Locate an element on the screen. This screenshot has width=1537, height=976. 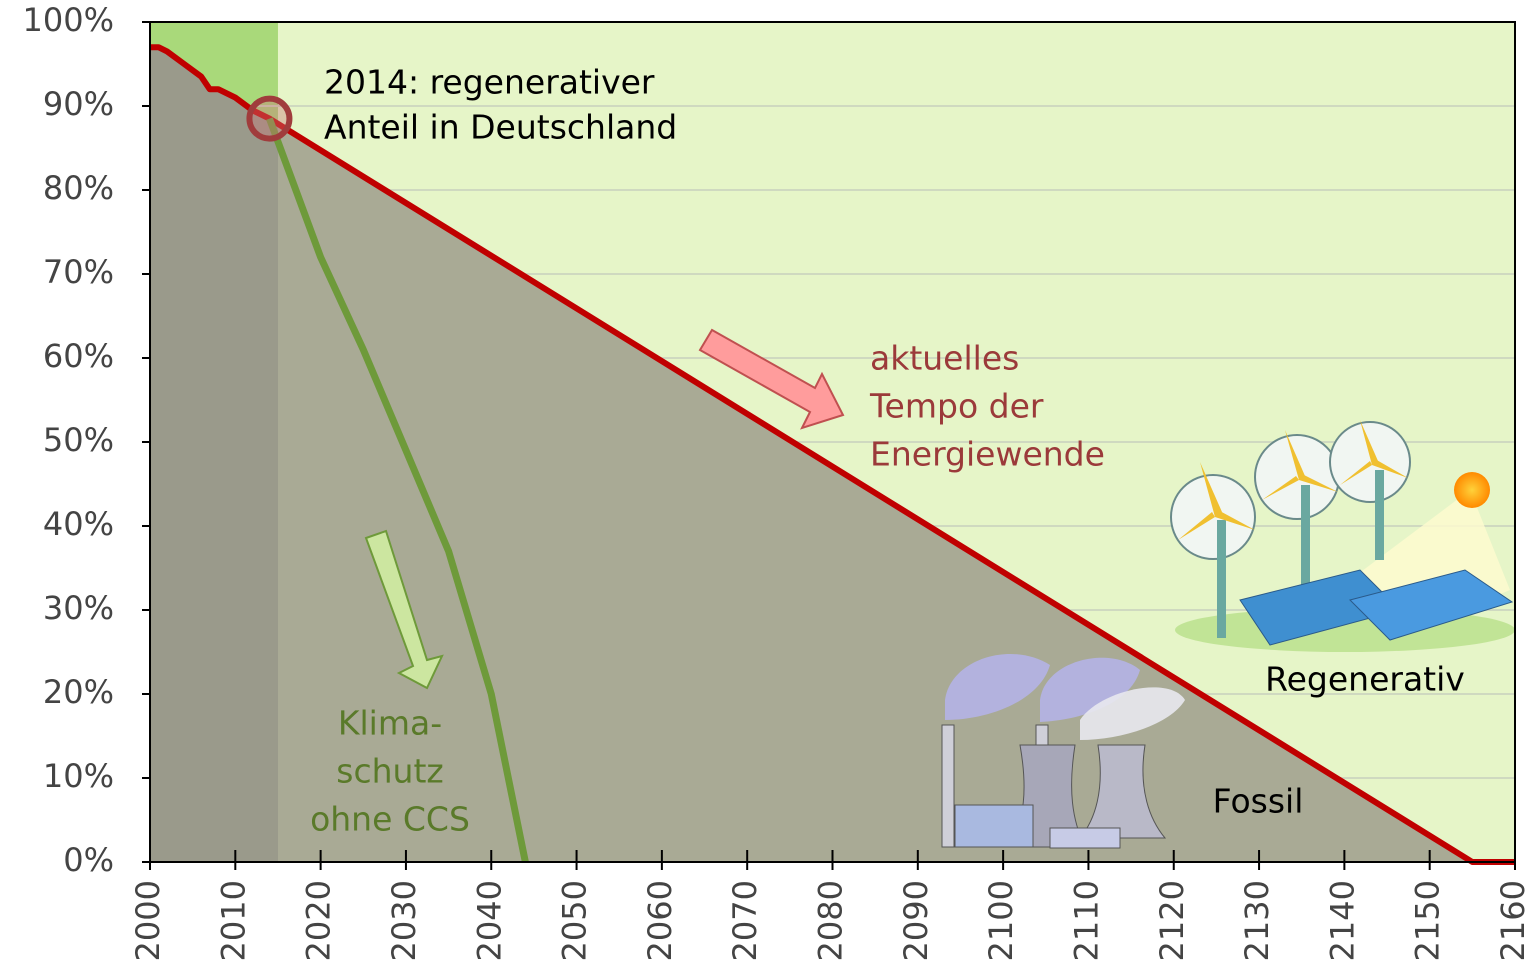
annotation: Klima- is located at coordinates (390, 723).